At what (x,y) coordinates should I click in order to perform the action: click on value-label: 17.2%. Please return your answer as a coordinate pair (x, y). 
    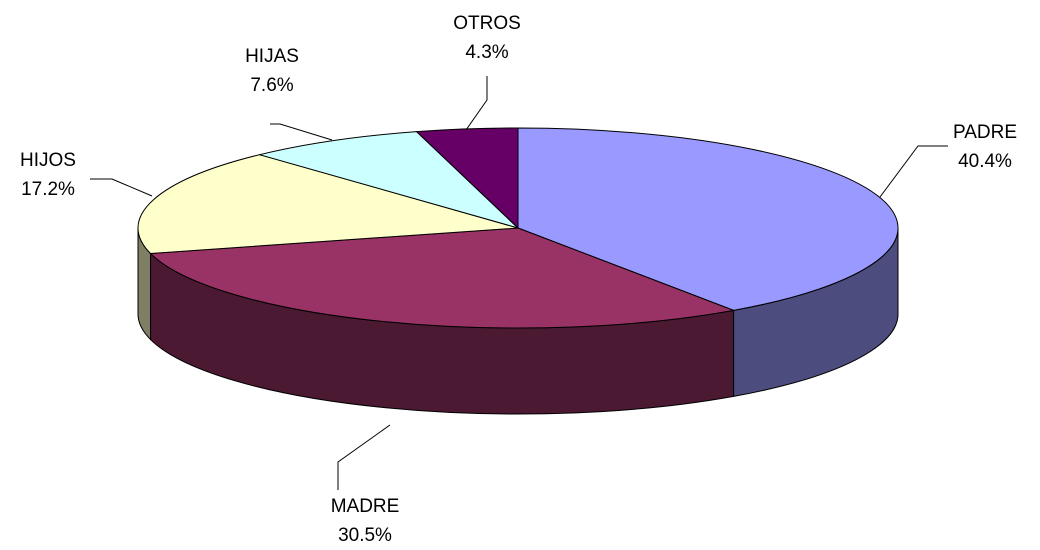
    Looking at the image, I should click on (48, 189).